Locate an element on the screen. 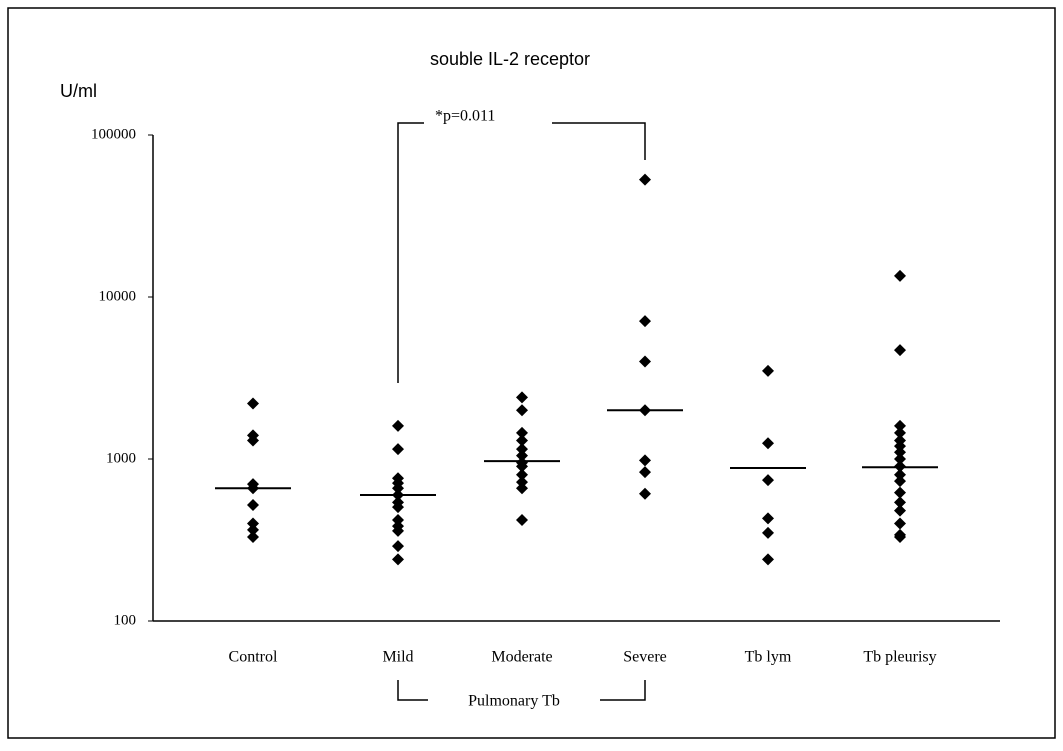 The height and width of the screenshot is (751, 1063). significance-bracket is located at coordinates (521, 252).